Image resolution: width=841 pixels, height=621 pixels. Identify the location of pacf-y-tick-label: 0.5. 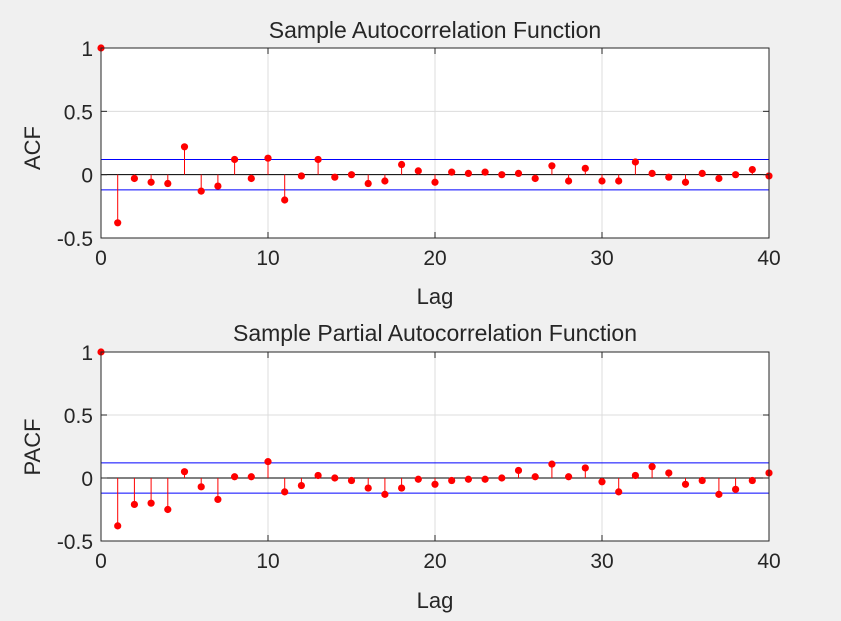
(78, 416).